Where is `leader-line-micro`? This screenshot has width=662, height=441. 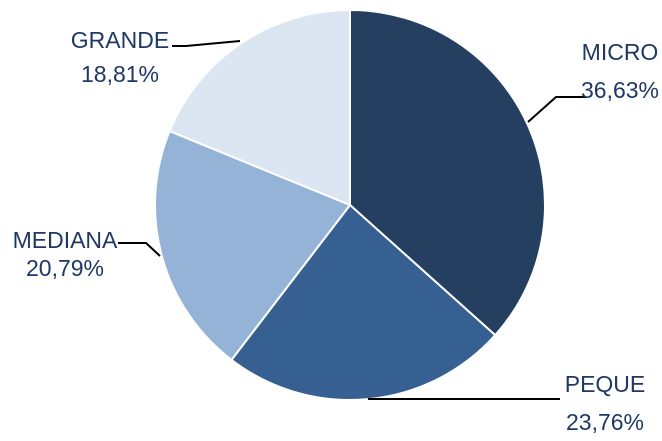
leader-line-micro is located at coordinates (556, 109).